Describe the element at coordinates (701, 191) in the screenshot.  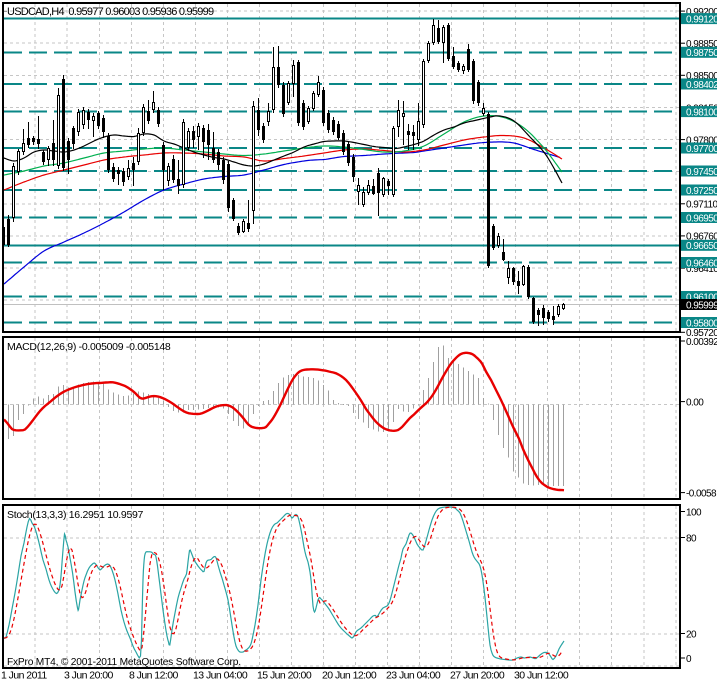
I see `svg-text: 0.97250` at that location.